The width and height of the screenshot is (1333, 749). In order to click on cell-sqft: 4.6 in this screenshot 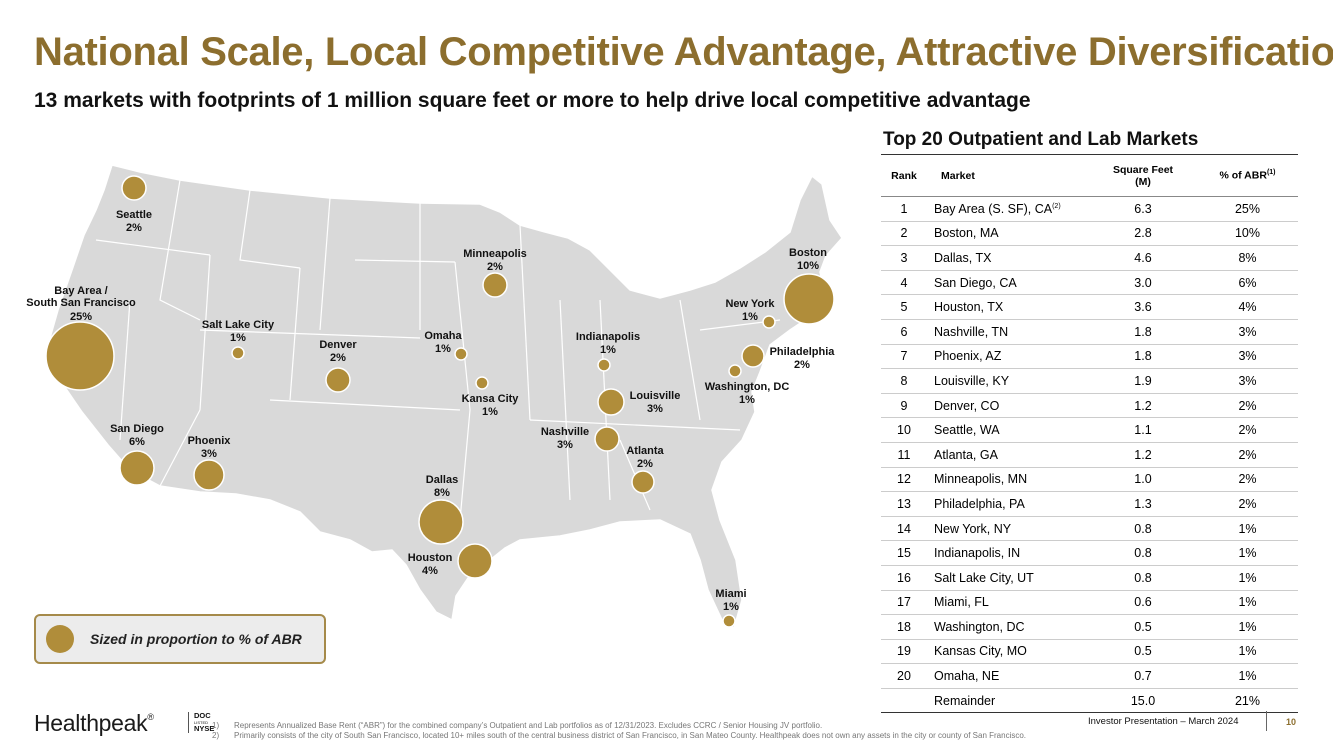, I will do `click(1143, 258)`.